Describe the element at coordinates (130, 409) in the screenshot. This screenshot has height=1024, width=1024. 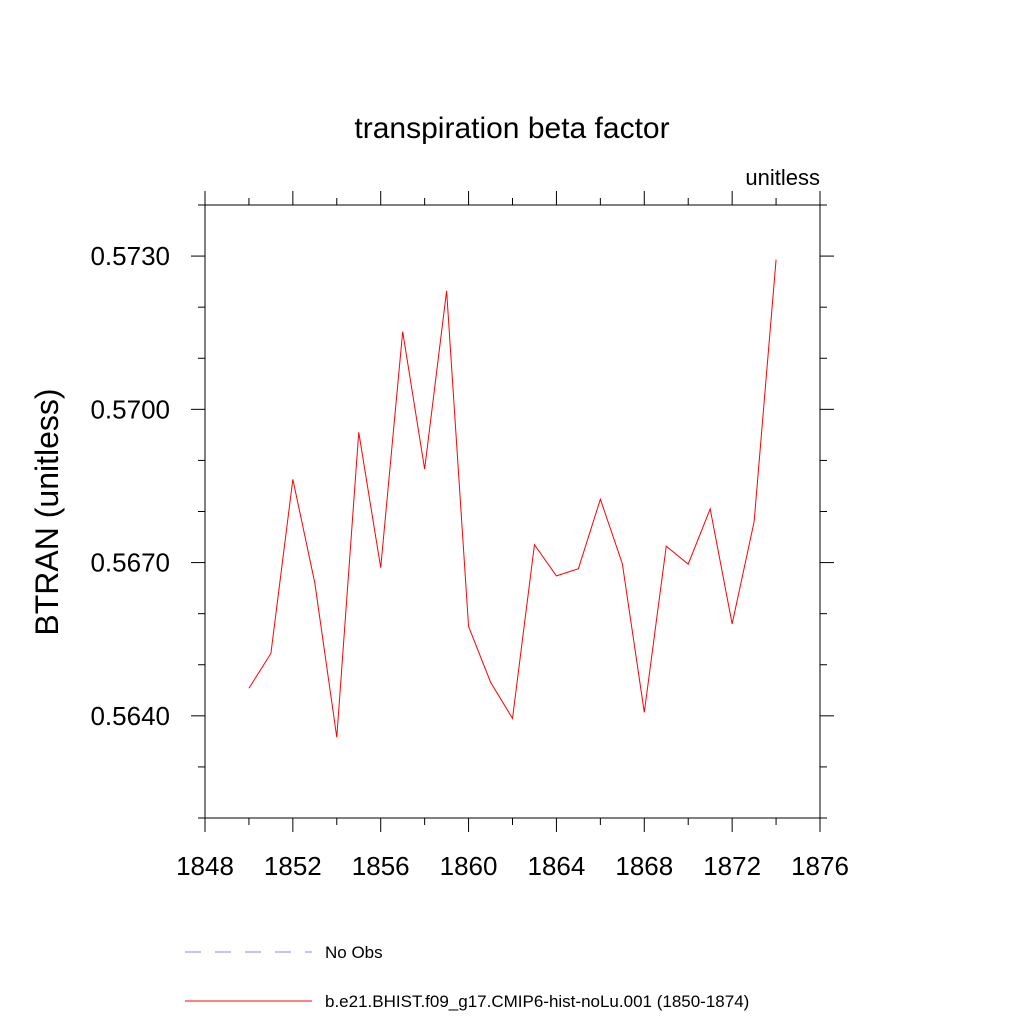
I see `y-tick-label: 0.5700` at that location.